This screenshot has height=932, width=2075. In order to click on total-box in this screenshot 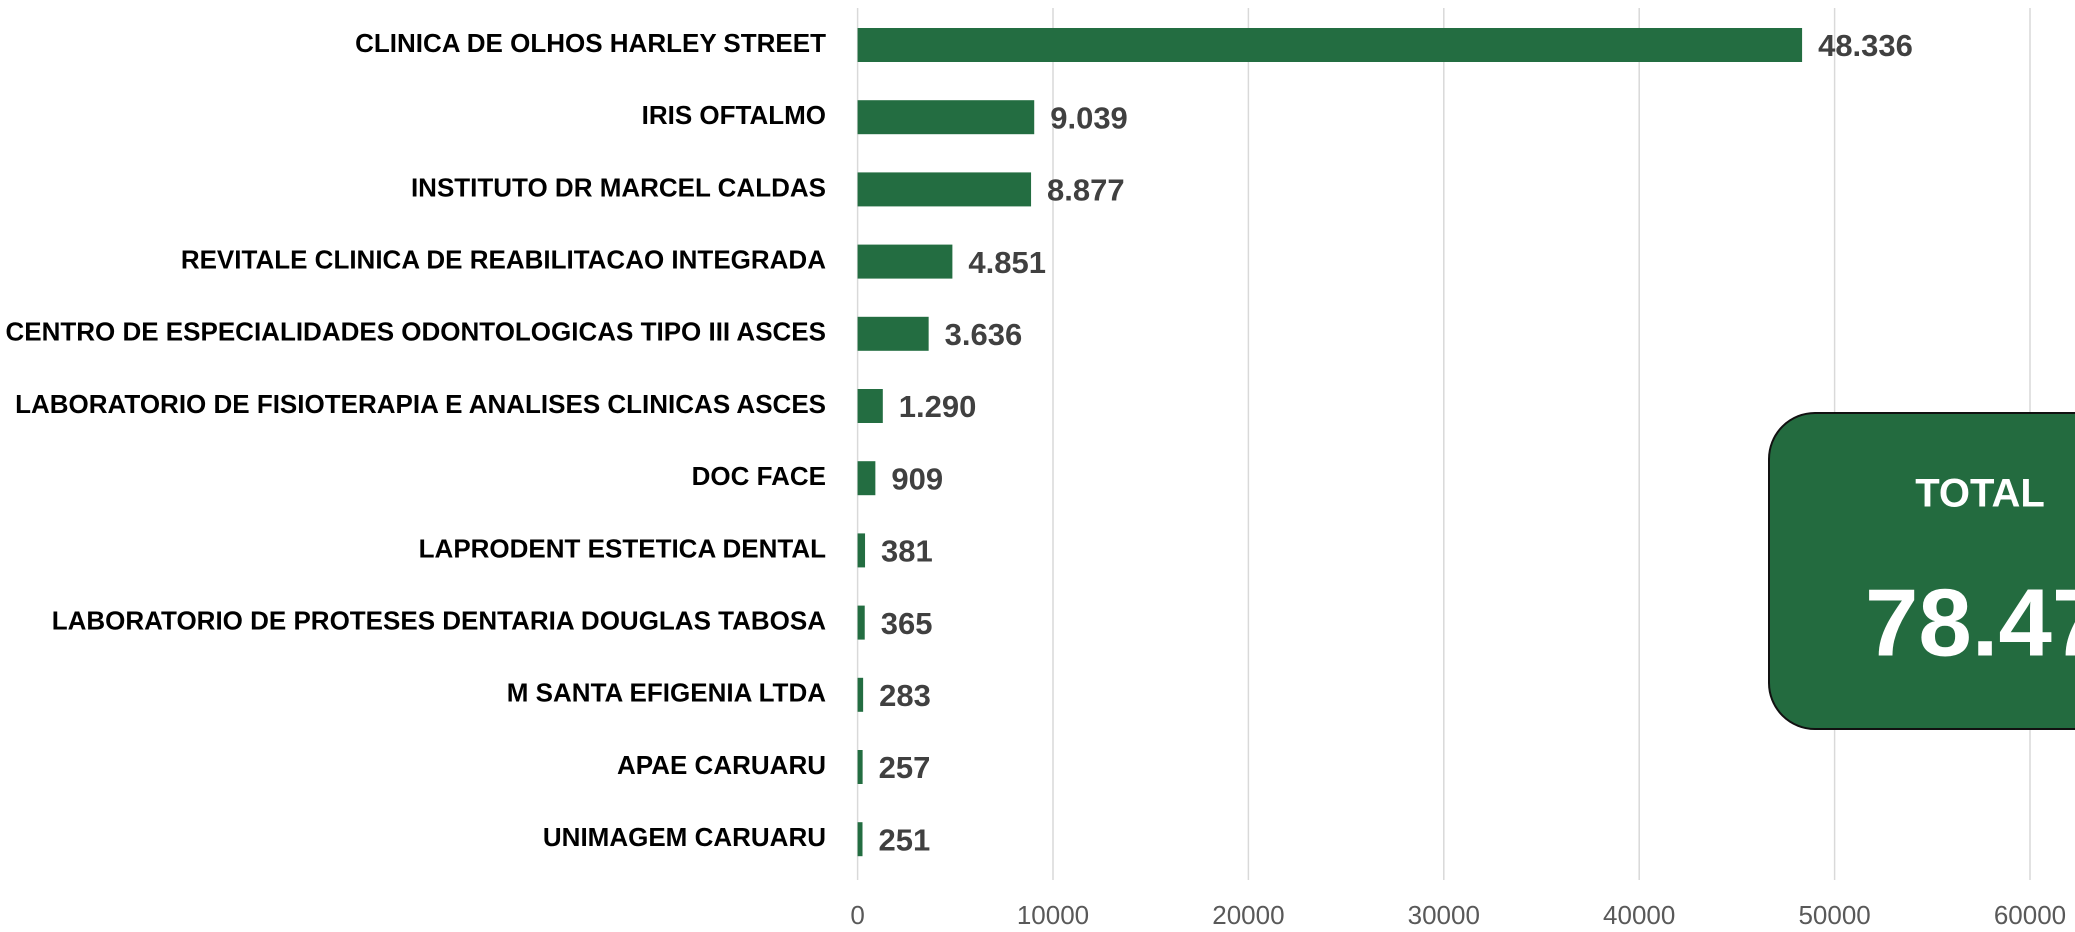, I will do `click(1921, 571)`.